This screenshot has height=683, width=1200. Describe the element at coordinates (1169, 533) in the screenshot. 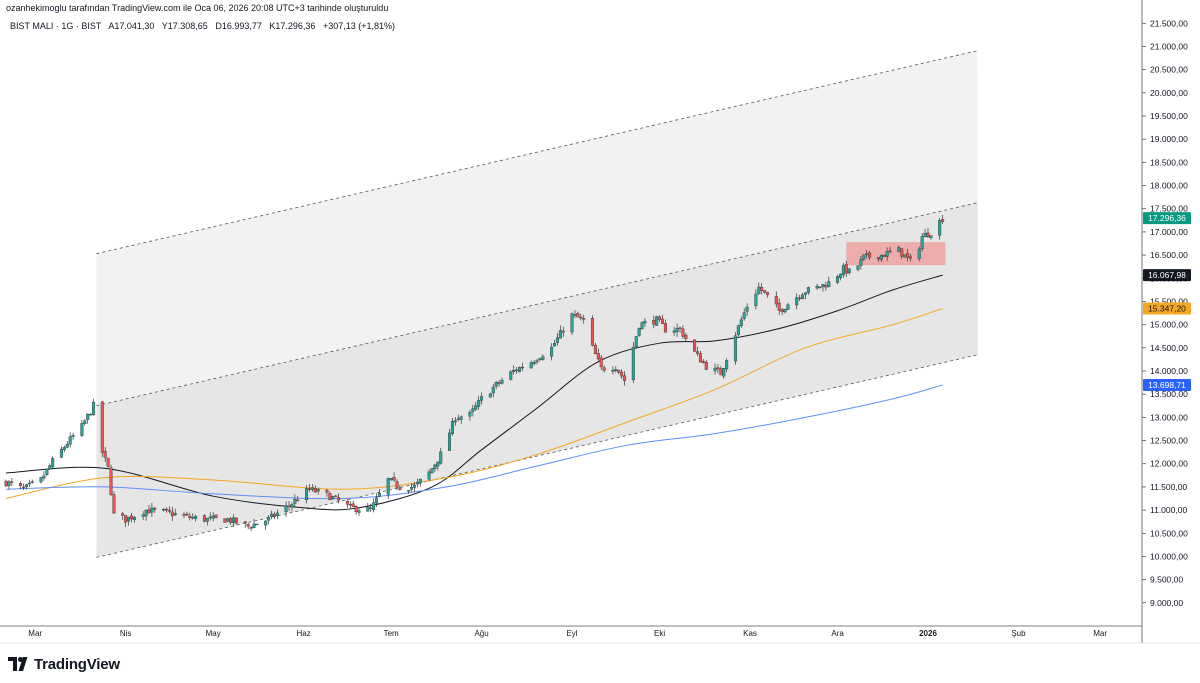

I see `price-tick-label: 10.500,00` at that location.